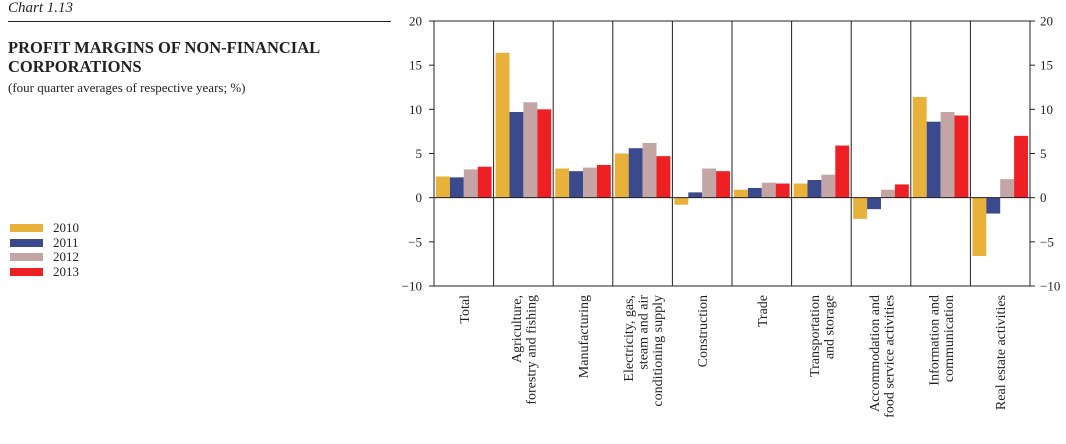 The width and height of the screenshot is (1066, 444). I want to click on x-tick-label-line: Agriculture,, so click(517, 329).